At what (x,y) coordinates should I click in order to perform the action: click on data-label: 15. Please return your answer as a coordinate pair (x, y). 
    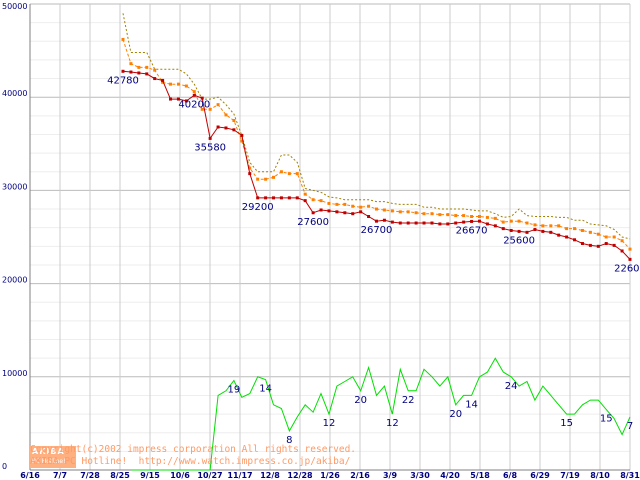
    Looking at the image, I should click on (566, 423).